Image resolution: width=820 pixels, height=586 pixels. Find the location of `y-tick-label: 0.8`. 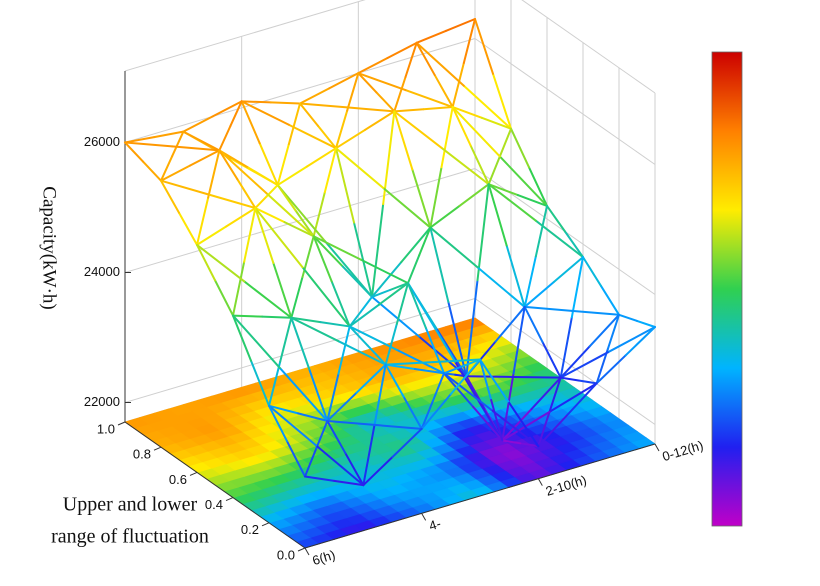

y-tick-label: 0.8 is located at coordinates (142, 454).